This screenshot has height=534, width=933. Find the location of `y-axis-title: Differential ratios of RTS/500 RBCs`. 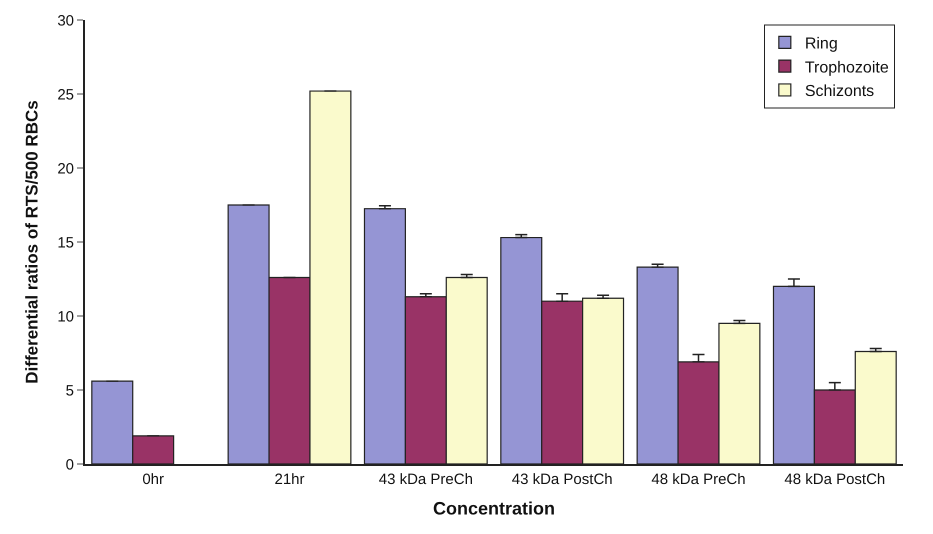

y-axis-title: Differential ratios of RTS/500 RBCs is located at coordinates (32, 242).